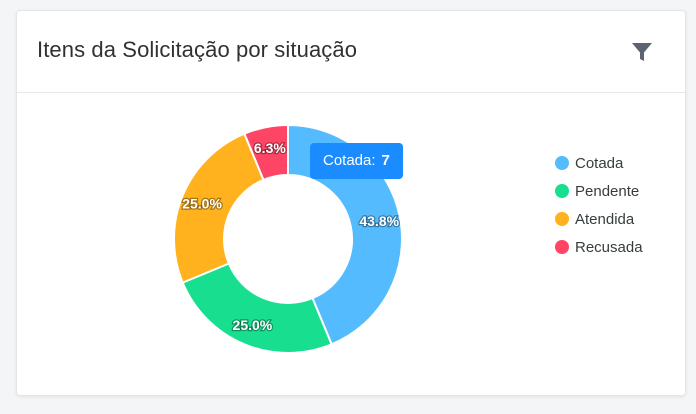 The height and width of the screenshot is (414, 696). I want to click on legend-item-atendida: Atendida, so click(599, 219).